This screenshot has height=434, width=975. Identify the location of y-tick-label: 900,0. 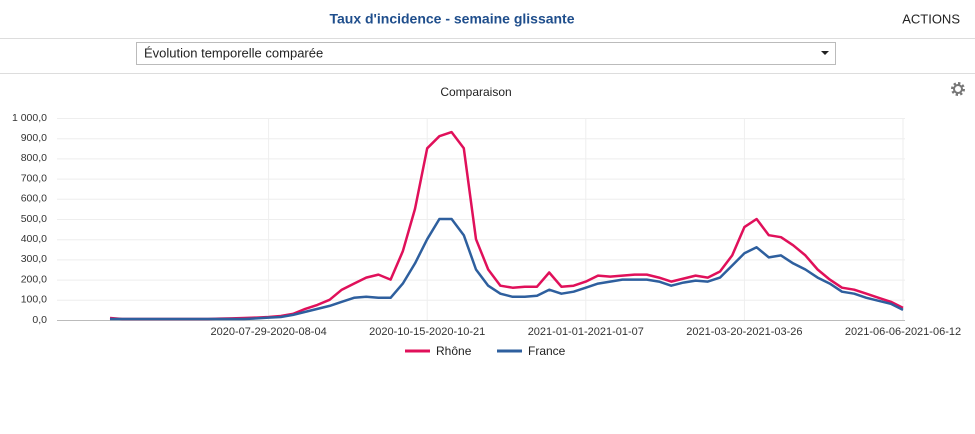
(34, 138).